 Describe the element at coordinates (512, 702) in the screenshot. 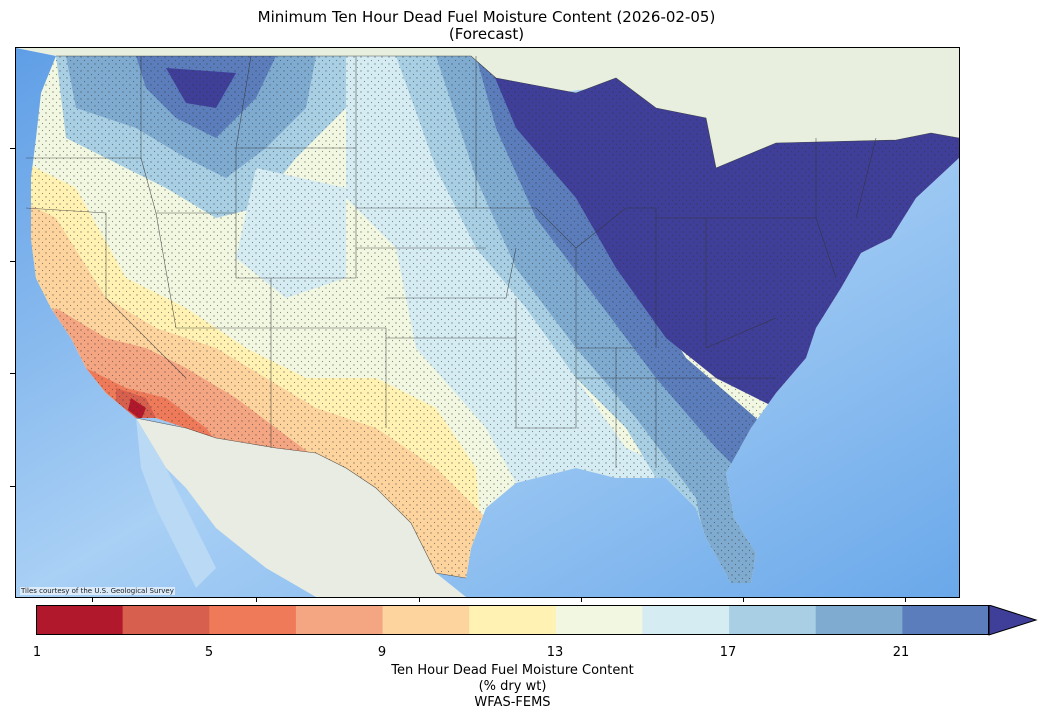

I see `colorbar-source: WFAS-FEMS` at that location.